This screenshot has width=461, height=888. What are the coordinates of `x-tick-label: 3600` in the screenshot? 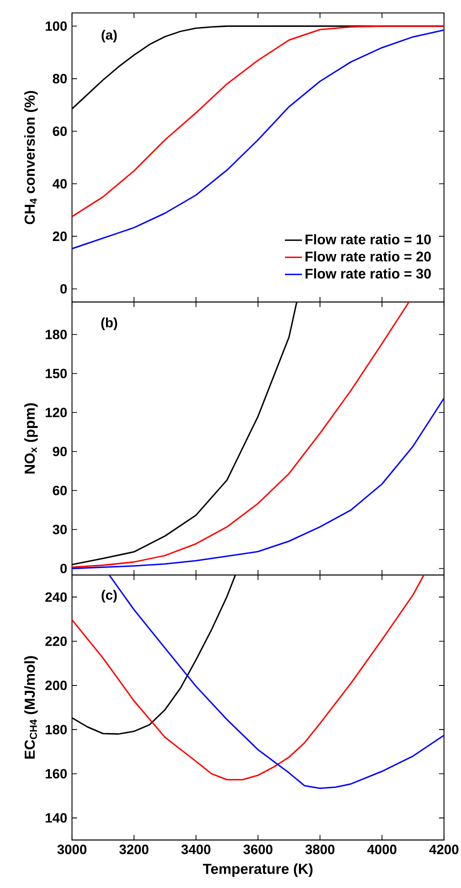 It's located at (257, 849).